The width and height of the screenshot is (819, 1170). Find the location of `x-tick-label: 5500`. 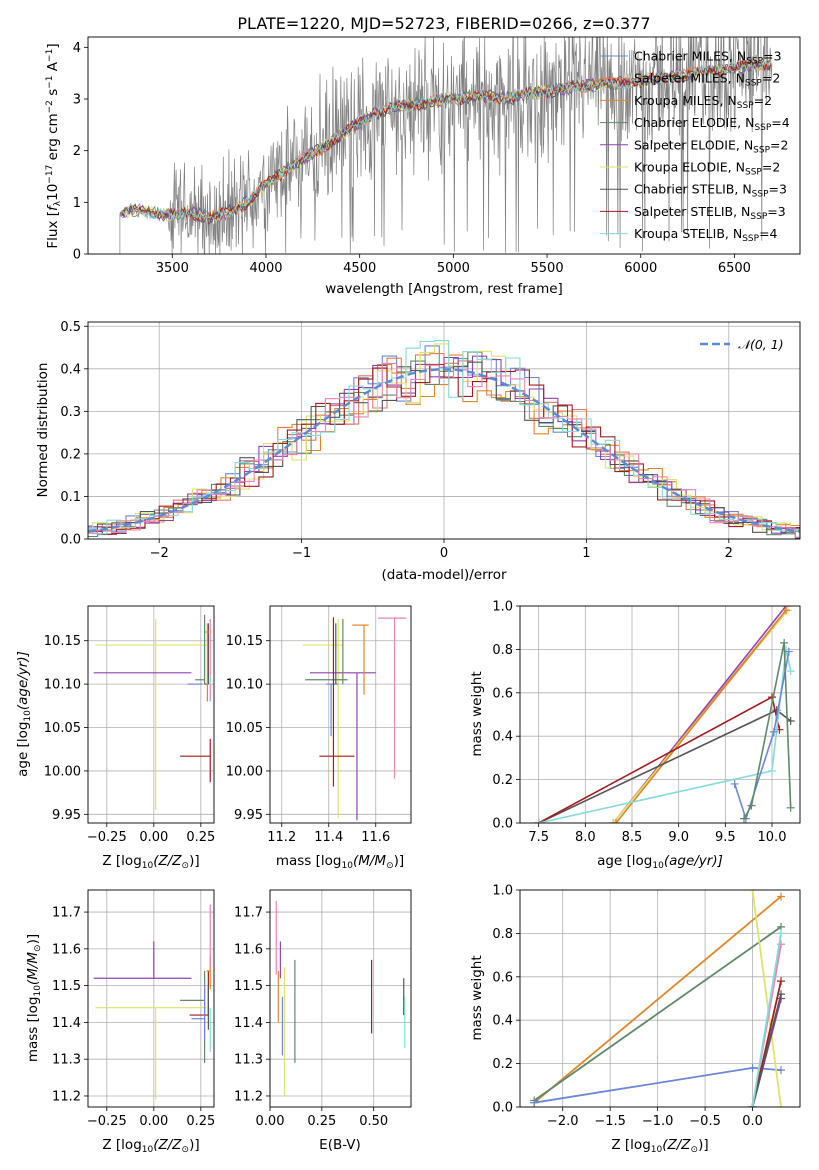

x-tick-label: 5500 is located at coordinates (547, 268).